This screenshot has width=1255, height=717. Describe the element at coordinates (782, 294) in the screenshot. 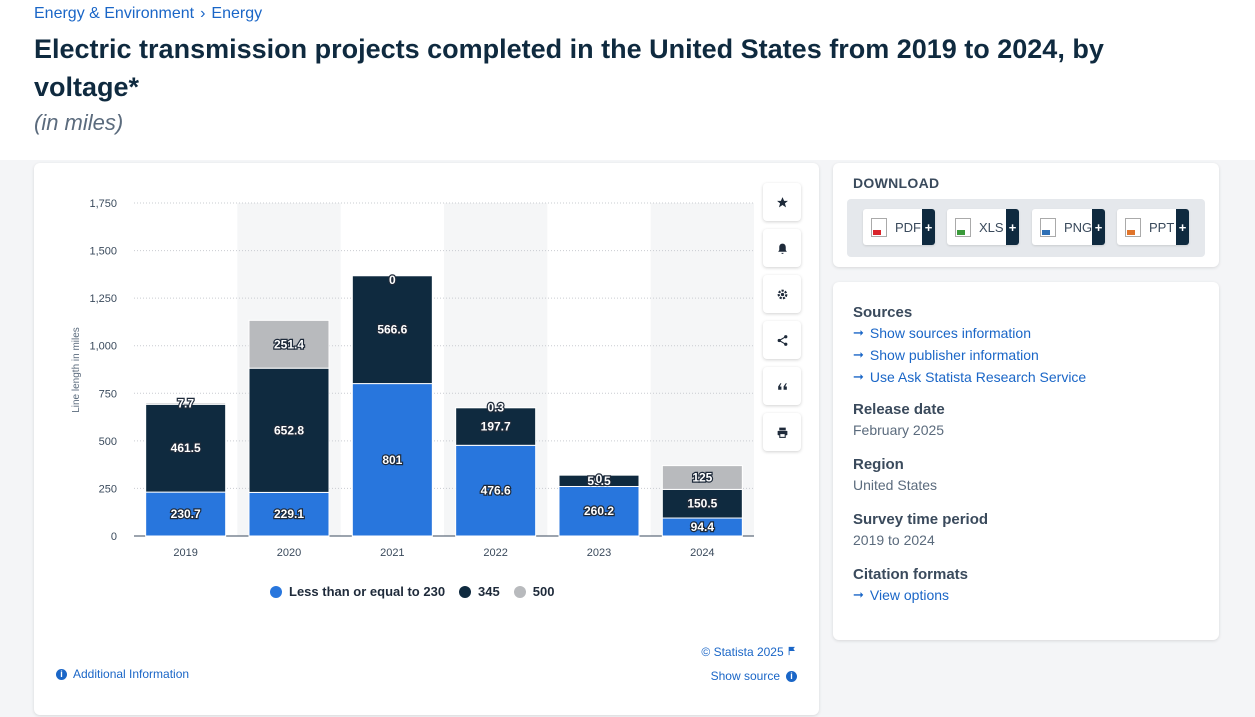

I see `gear-icon` at that location.